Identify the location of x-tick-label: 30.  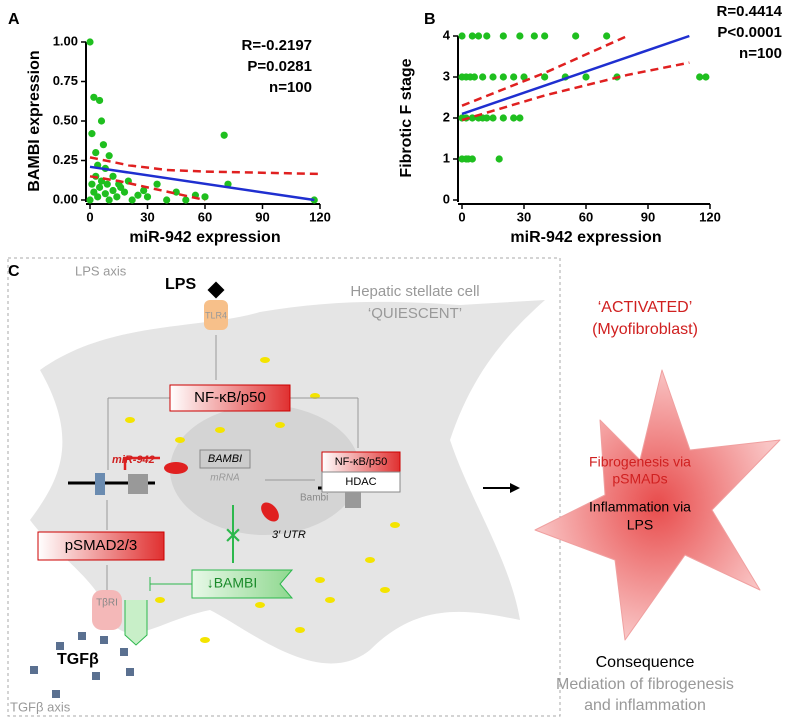
(524, 216).